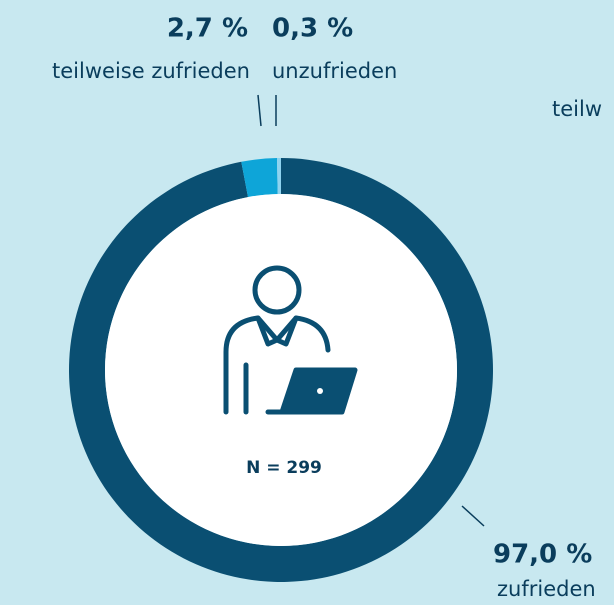  What do you see at coordinates (546, 589) in the screenshot?
I see `category-label: zufrieden` at bounding box center [546, 589].